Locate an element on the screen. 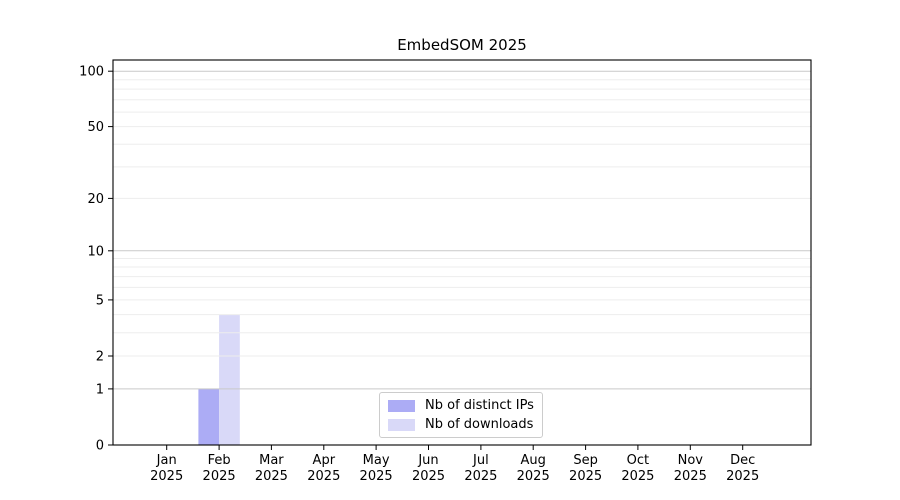  legend-label-downloads: Nb of downloads is located at coordinates (479, 424).